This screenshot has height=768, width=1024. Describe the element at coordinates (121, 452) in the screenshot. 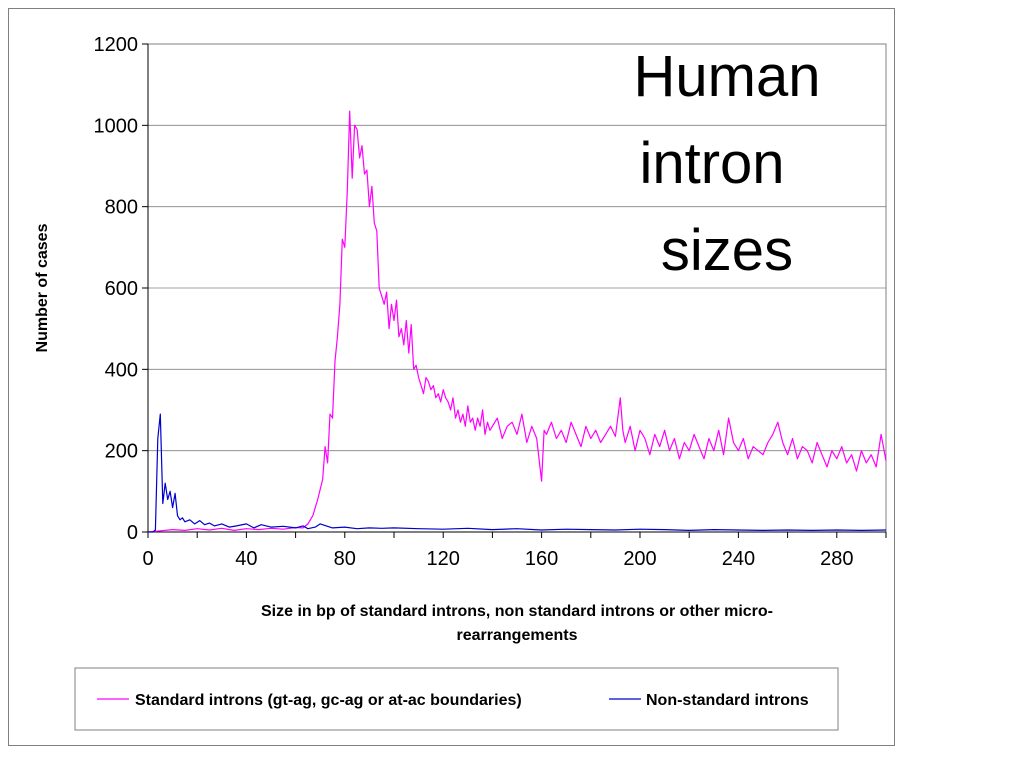

I see `y-tick-label-200: 200` at that location.